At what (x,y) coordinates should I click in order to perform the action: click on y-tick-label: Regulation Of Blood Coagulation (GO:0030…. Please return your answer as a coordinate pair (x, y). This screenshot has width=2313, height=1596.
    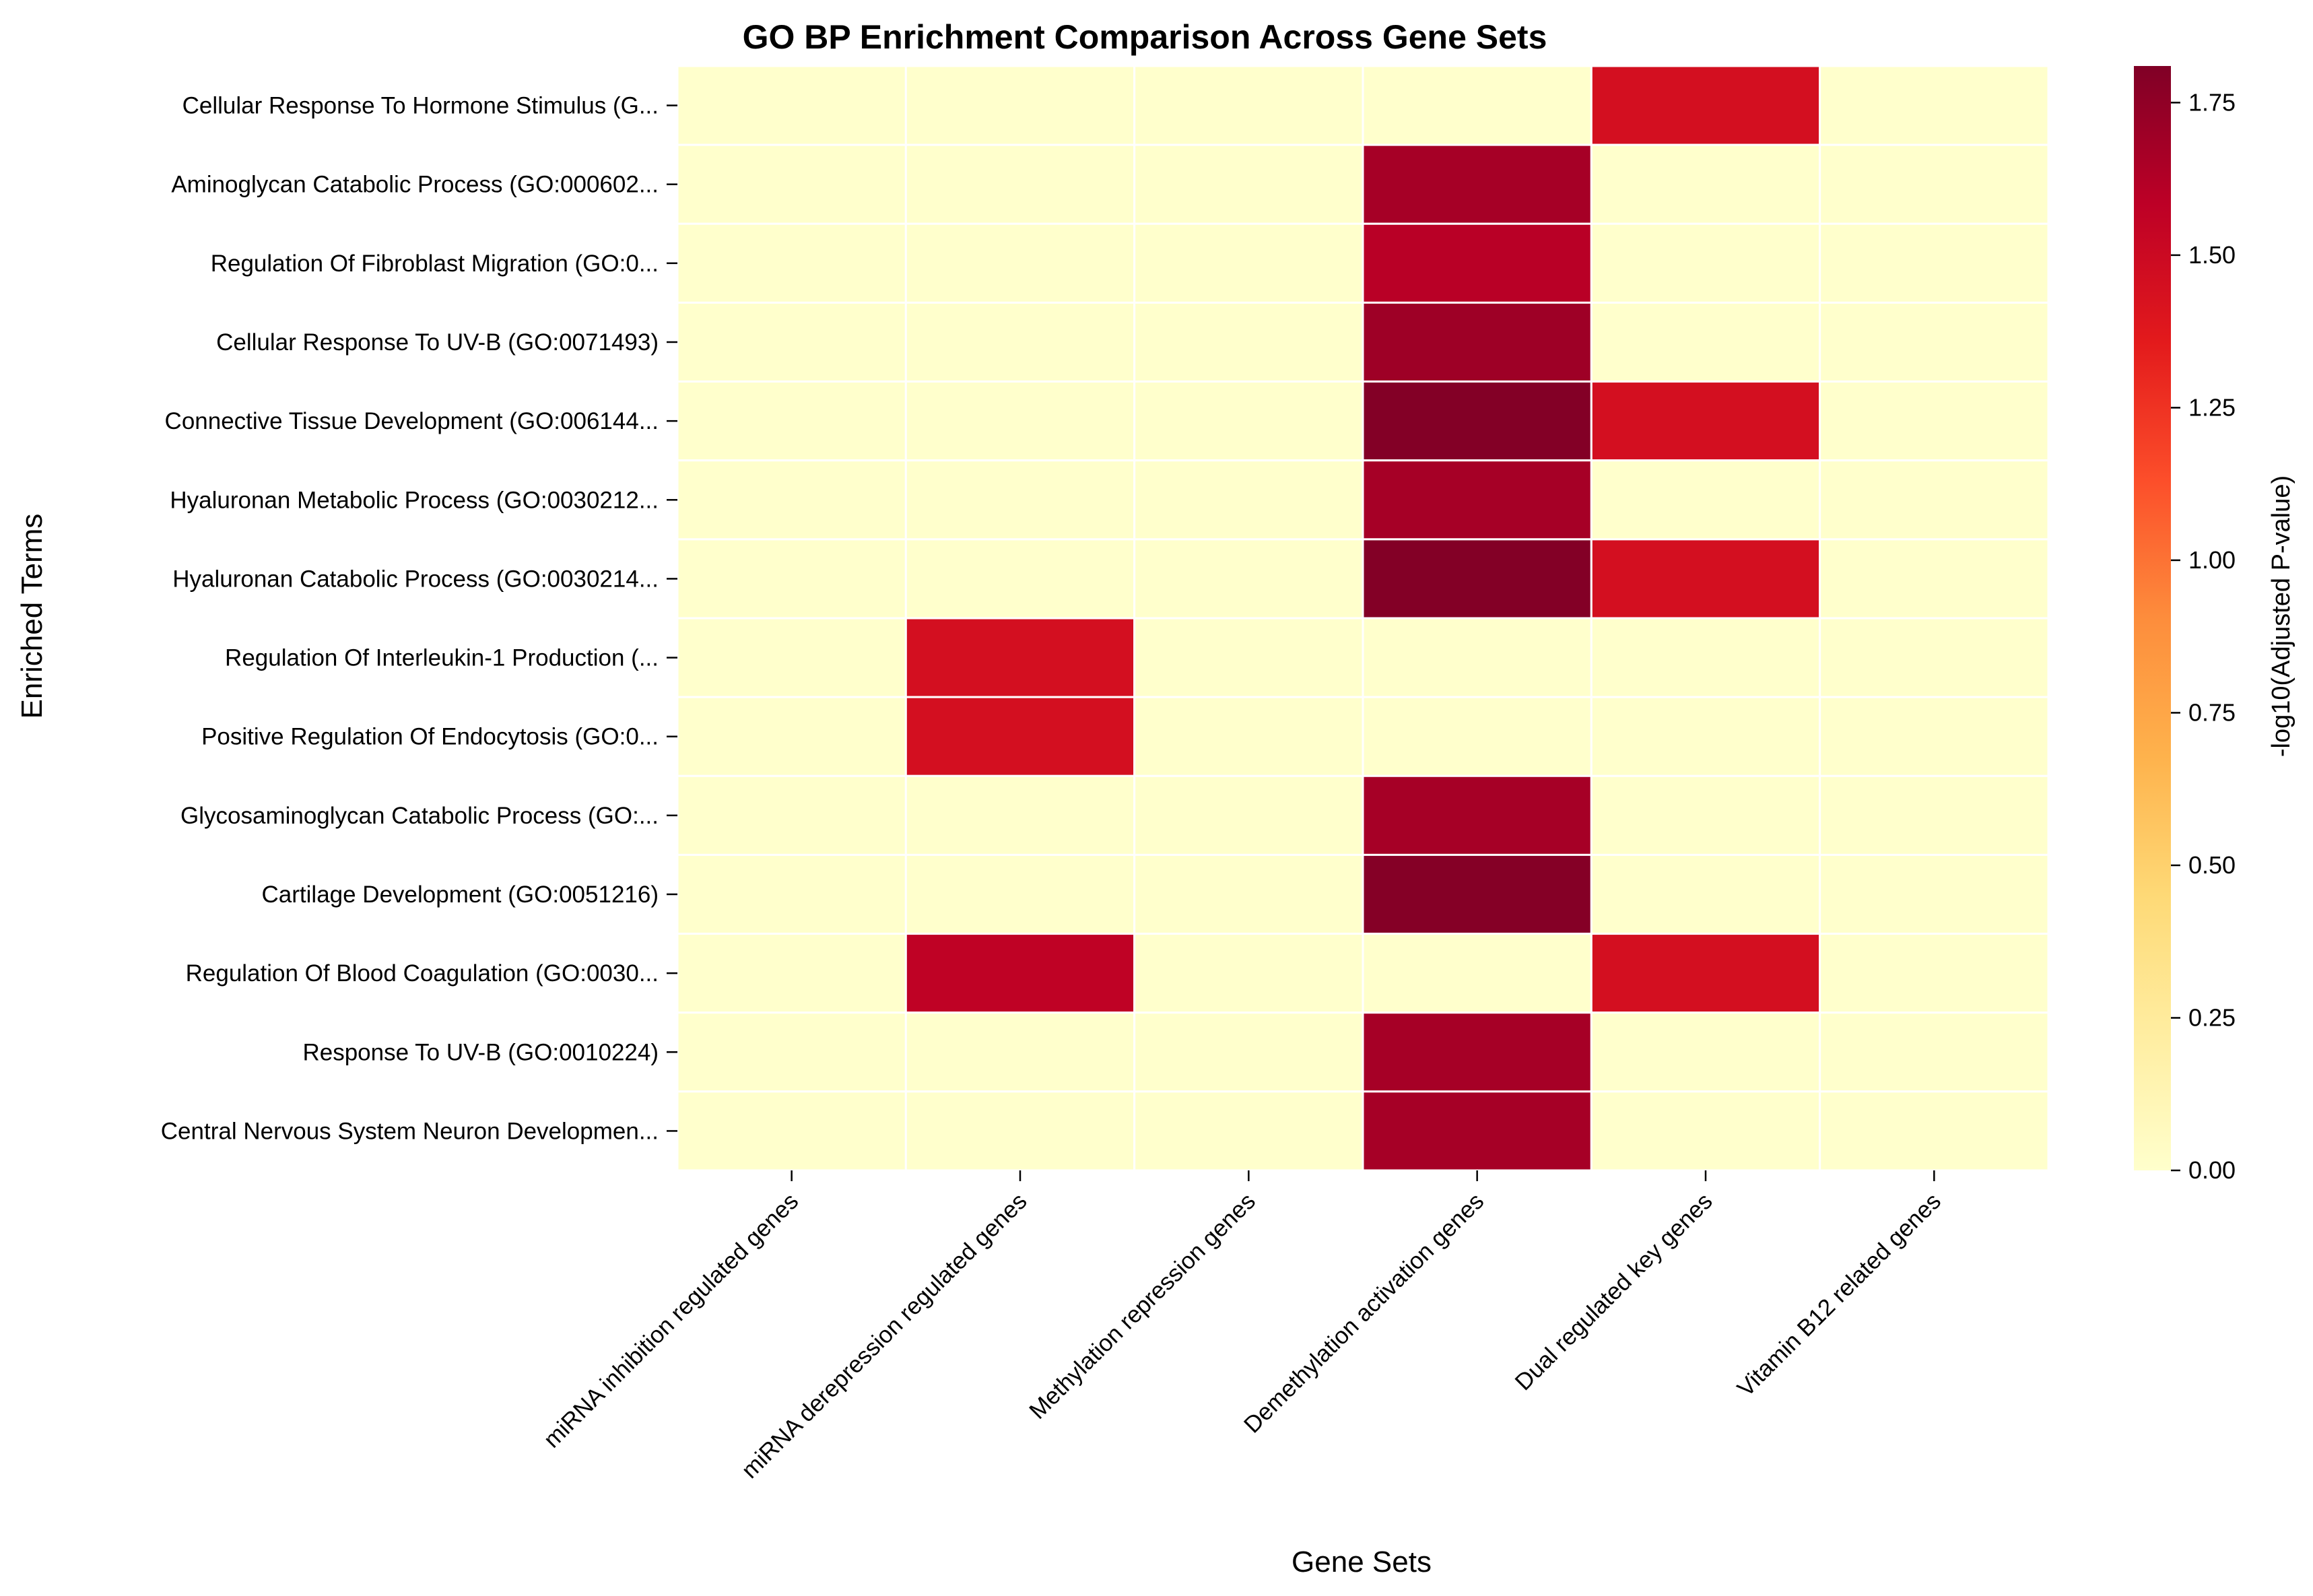
    Looking at the image, I should click on (422, 973).